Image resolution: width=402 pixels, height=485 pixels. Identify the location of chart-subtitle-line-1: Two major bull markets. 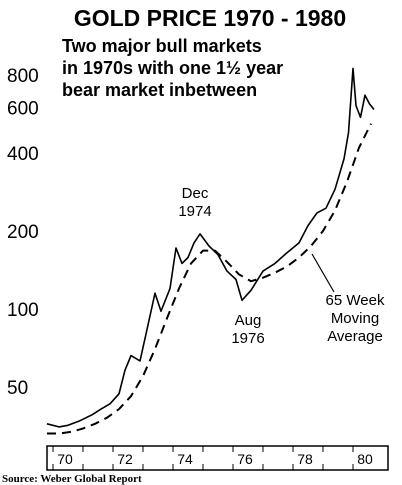
(162, 46).